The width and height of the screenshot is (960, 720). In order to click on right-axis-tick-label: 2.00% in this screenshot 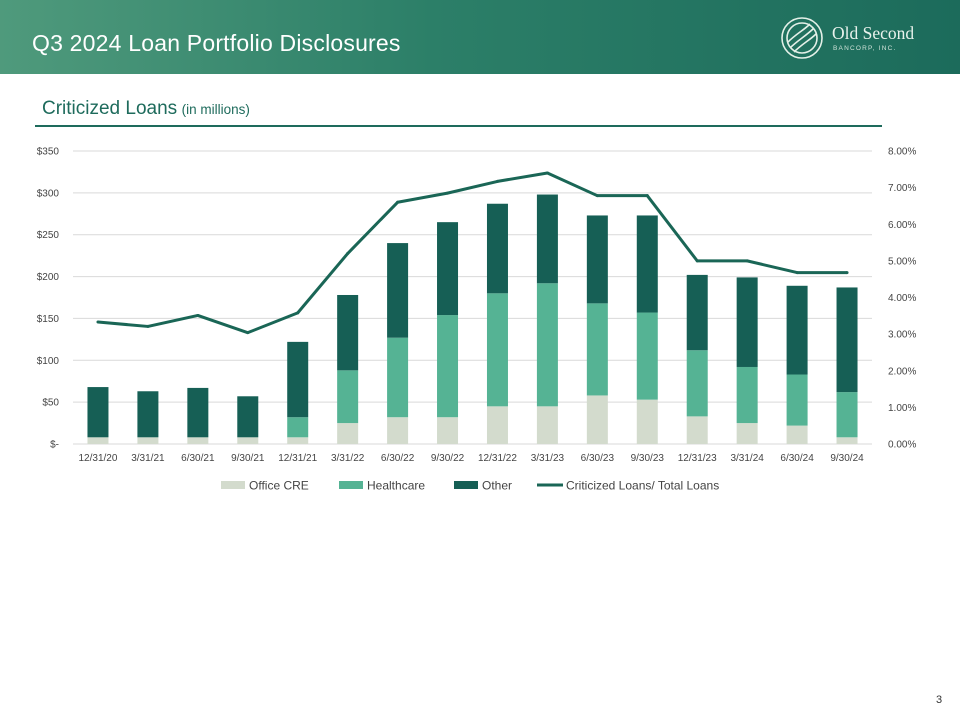, I will do `click(902, 371)`.